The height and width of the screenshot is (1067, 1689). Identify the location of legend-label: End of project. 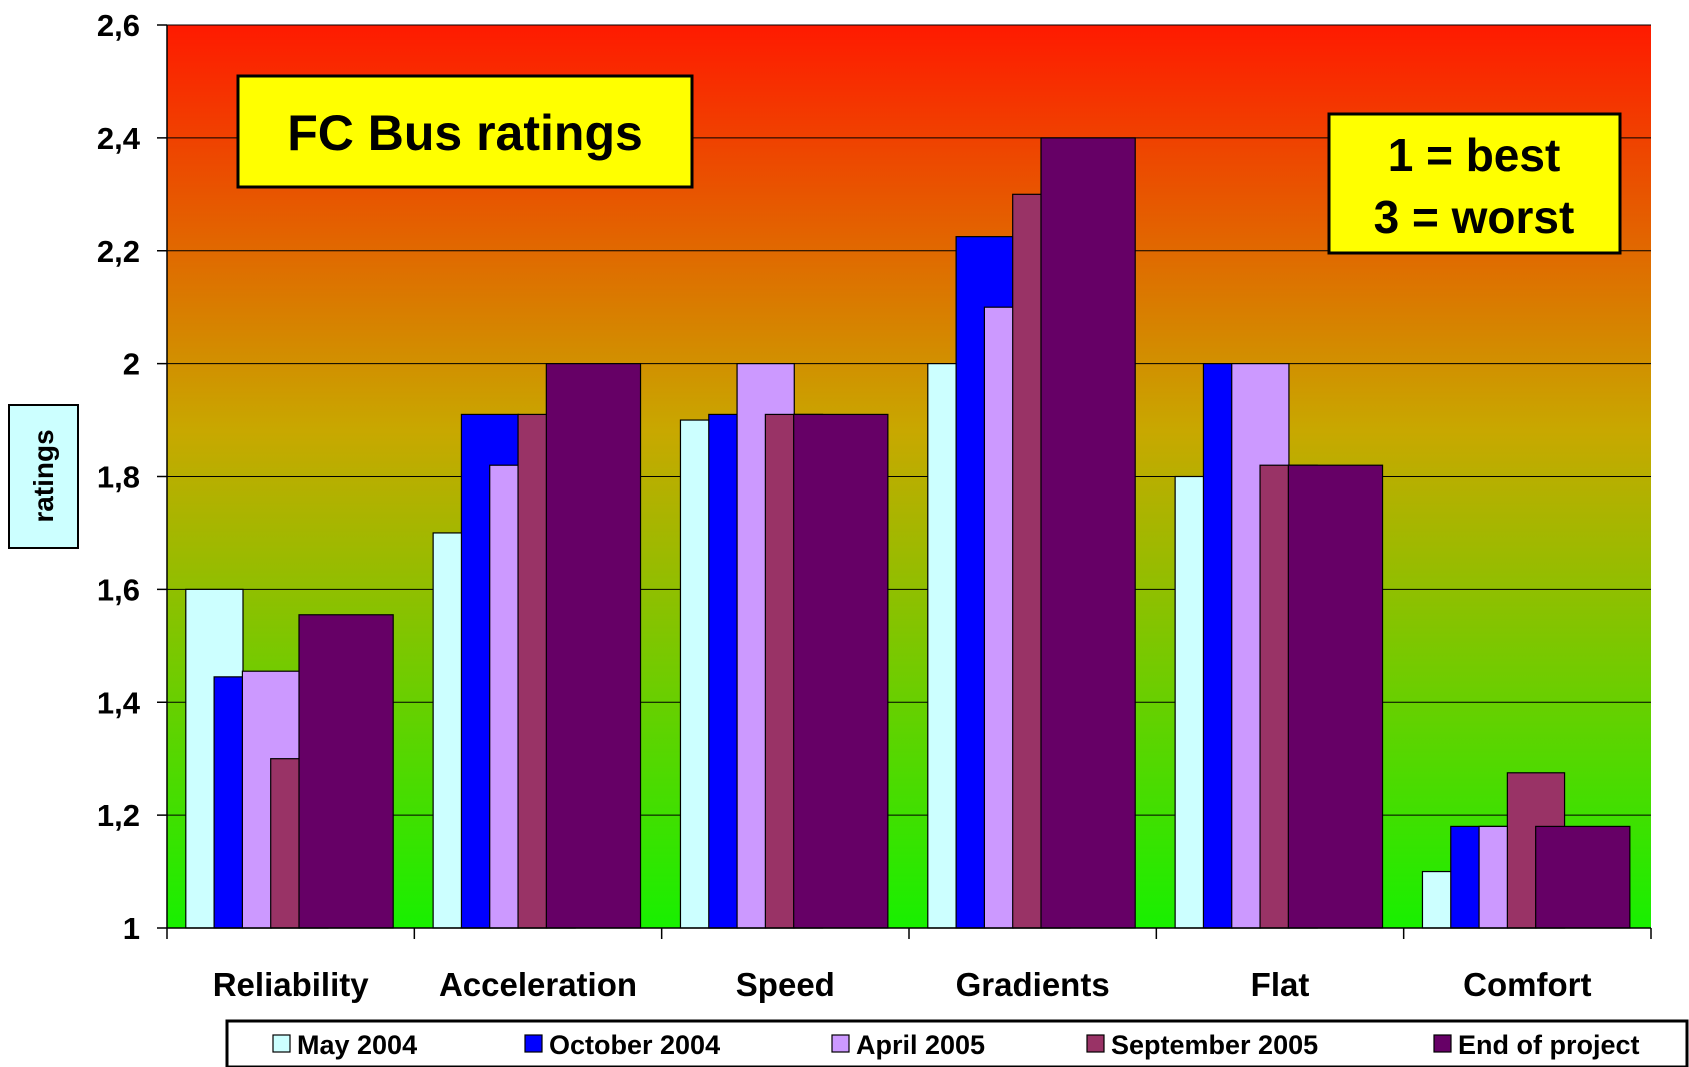
(1549, 1045).